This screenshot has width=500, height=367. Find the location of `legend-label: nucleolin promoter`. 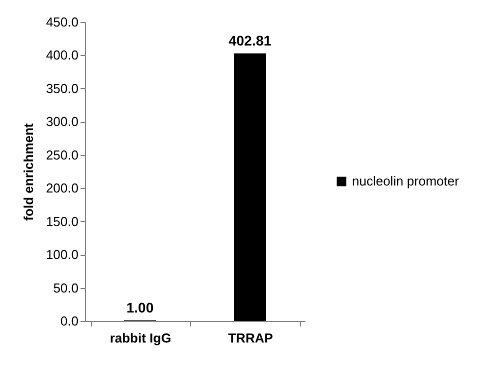

legend-label: nucleolin promoter is located at coordinates (406, 181).